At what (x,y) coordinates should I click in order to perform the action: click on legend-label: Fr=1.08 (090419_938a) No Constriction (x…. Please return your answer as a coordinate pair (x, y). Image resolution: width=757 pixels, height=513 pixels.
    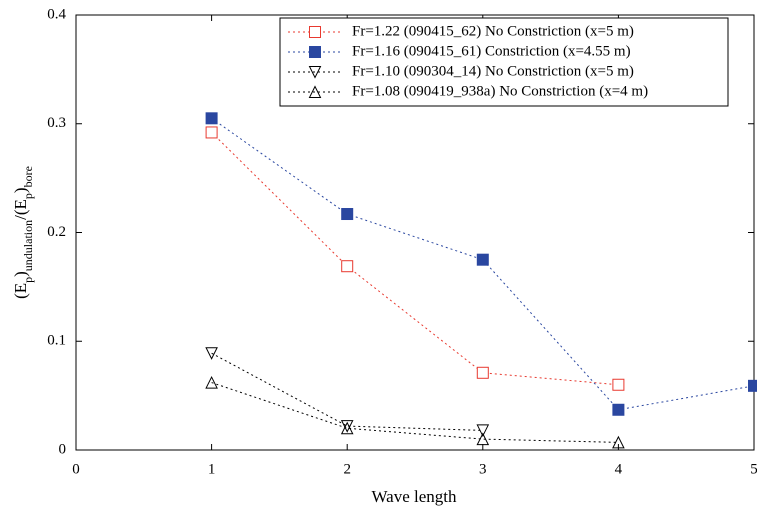
    Looking at the image, I should click on (500, 91).